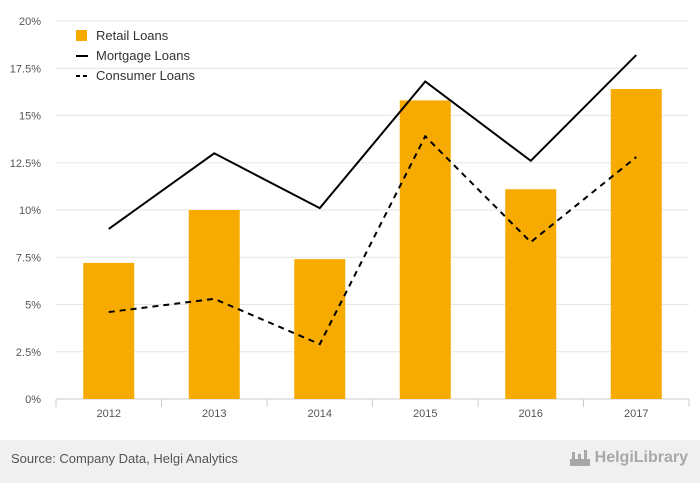 This screenshot has height=483, width=700. What do you see at coordinates (425, 414) in the screenshot?
I see `x-tick-label: 2015` at bounding box center [425, 414].